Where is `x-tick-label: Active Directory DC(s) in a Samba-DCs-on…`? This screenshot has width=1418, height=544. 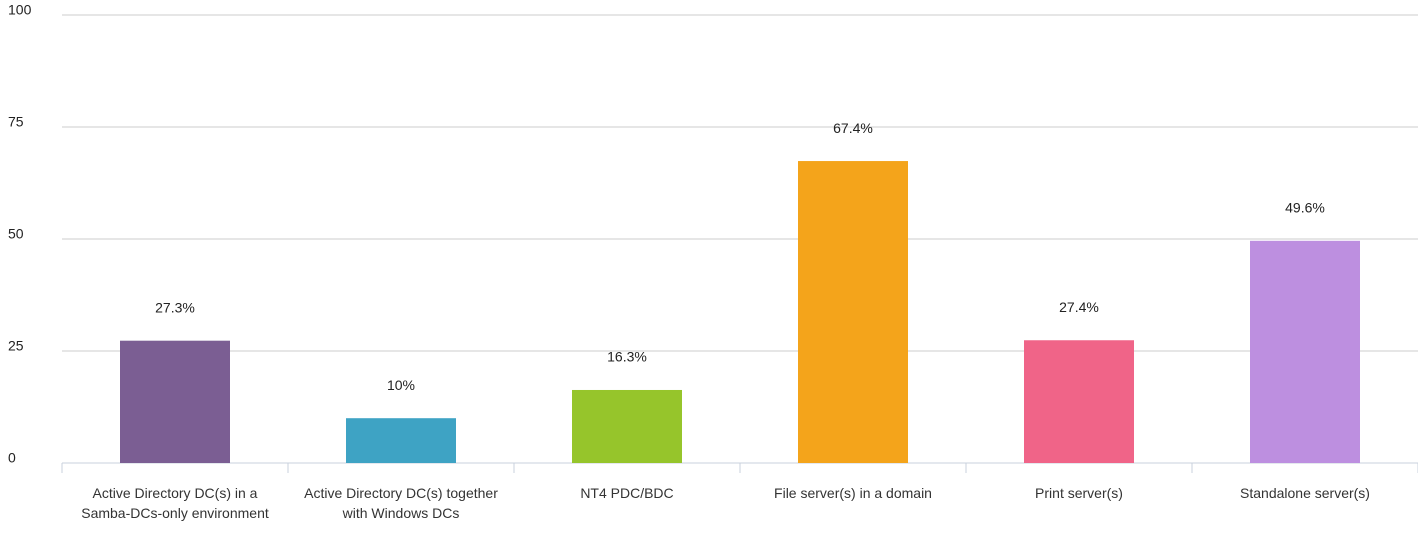 x-tick-label: Active Directory DC(s) in a Samba-DCs-on… is located at coordinates (175, 503).